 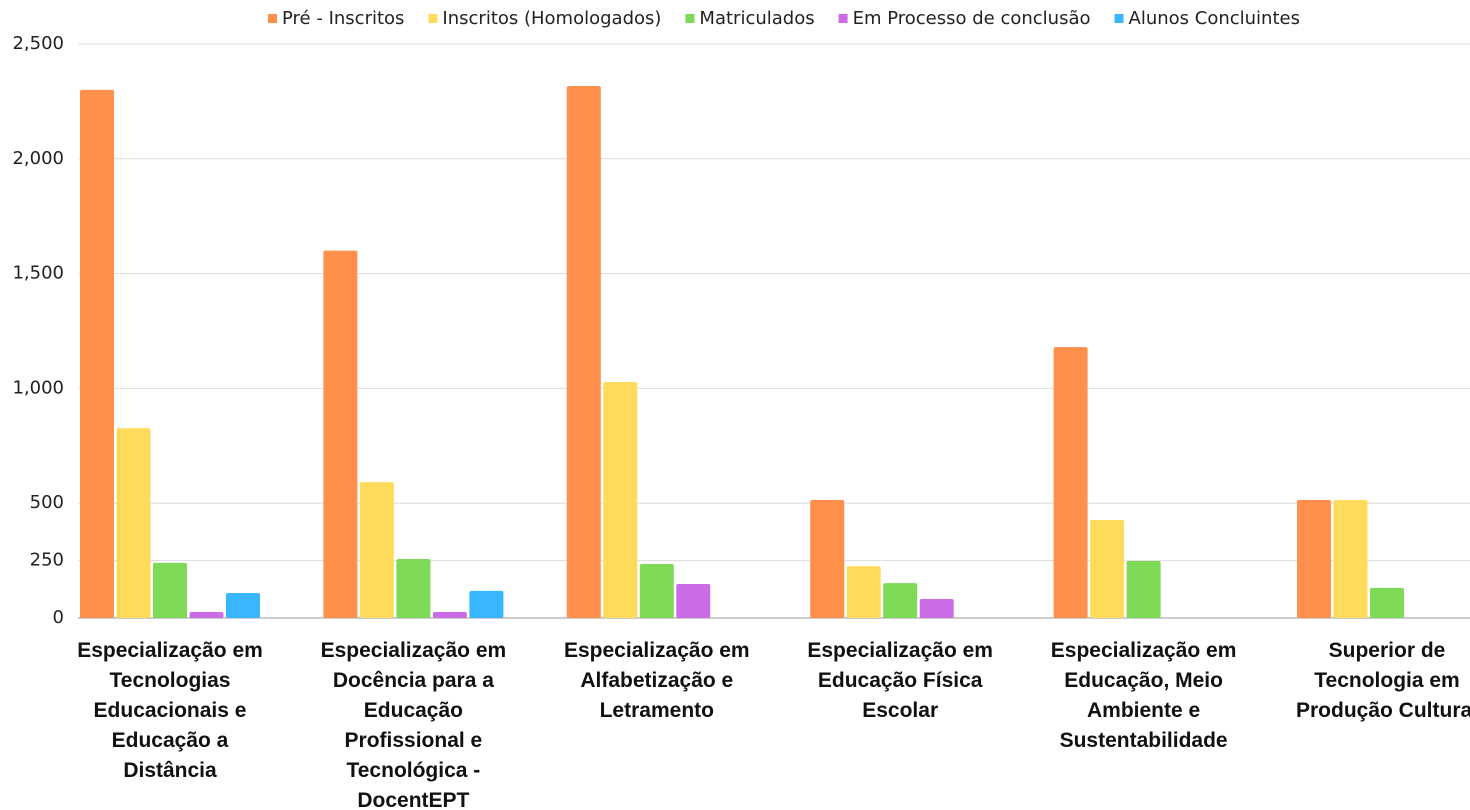 What do you see at coordinates (38, 158) in the screenshot?
I see `y-tick-label: 2,000` at bounding box center [38, 158].